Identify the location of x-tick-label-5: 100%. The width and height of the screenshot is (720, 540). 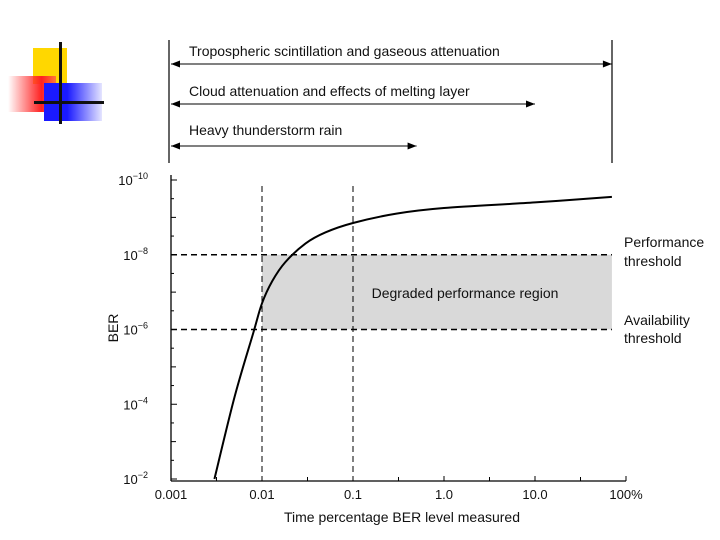
(626, 494).